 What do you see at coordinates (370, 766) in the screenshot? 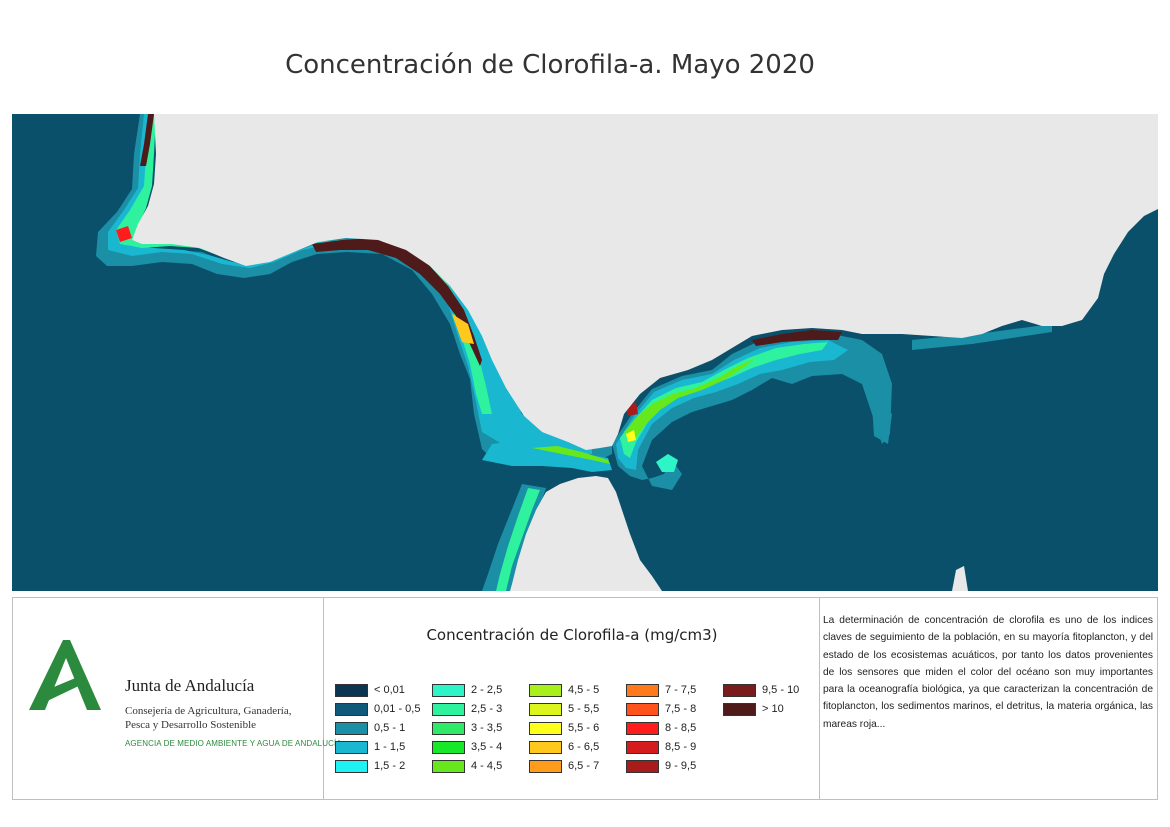
I see `legend-item: 1,5 - 2` at bounding box center [370, 766].